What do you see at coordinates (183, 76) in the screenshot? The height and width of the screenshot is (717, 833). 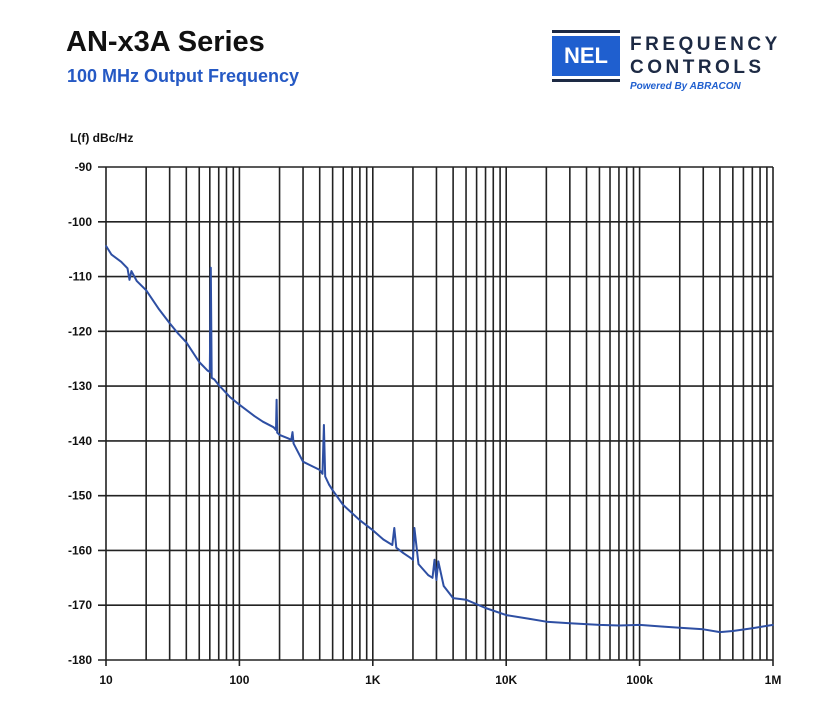 I see `chart-subtitle: 100 MHz Output Frequency` at bounding box center [183, 76].